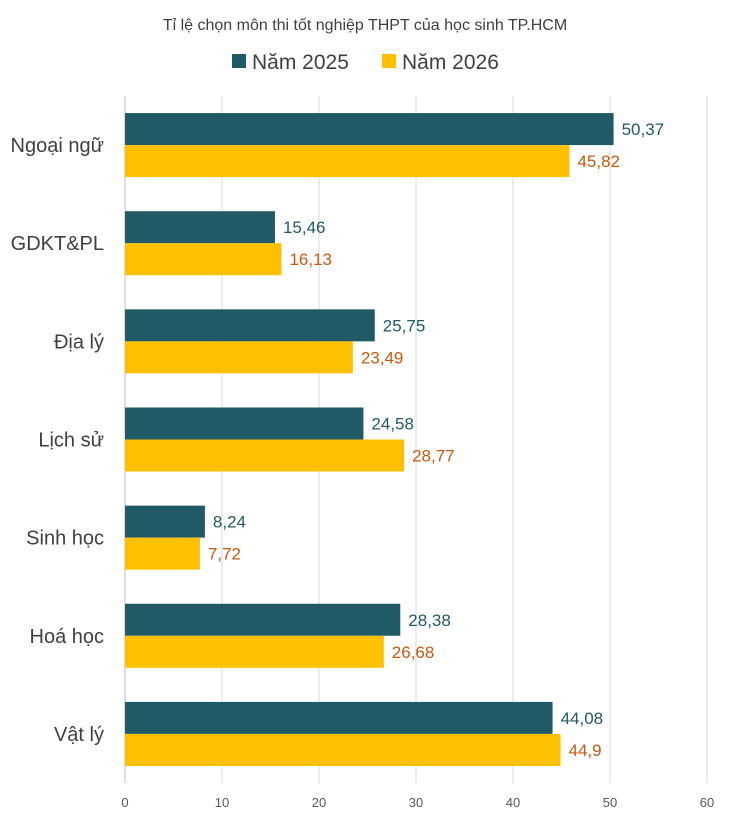 The width and height of the screenshot is (730, 826). What do you see at coordinates (585, 750) in the screenshot?
I see `data-label-2026: 44,9` at bounding box center [585, 750].